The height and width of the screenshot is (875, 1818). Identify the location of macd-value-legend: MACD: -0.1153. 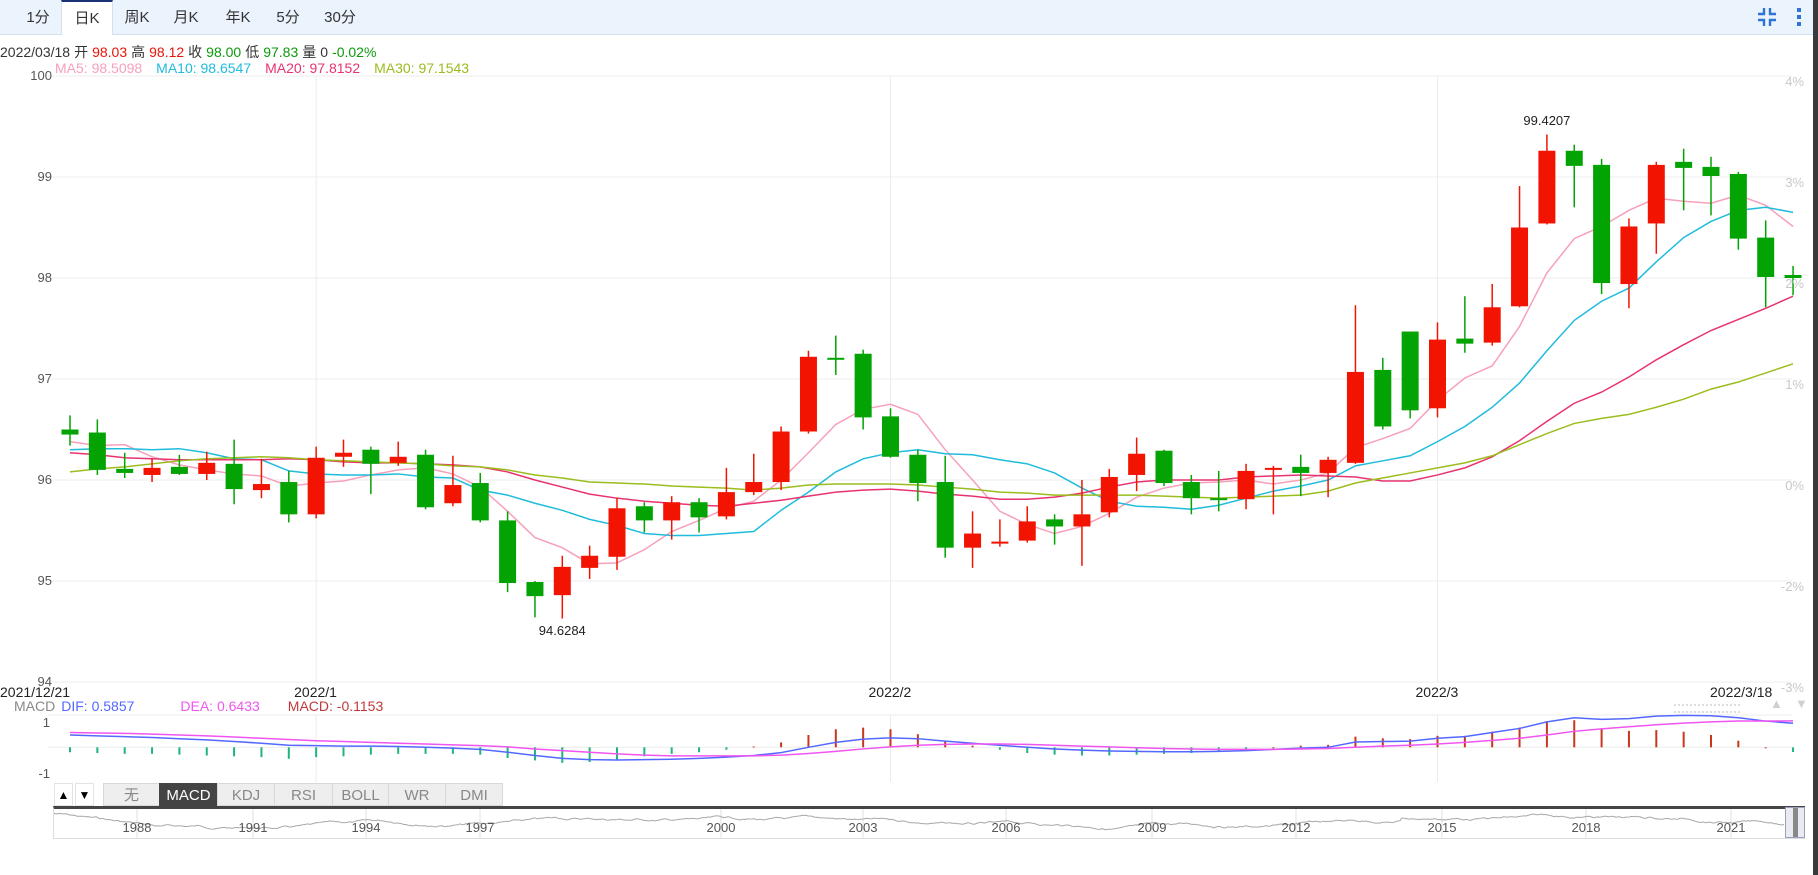
(335, 706).